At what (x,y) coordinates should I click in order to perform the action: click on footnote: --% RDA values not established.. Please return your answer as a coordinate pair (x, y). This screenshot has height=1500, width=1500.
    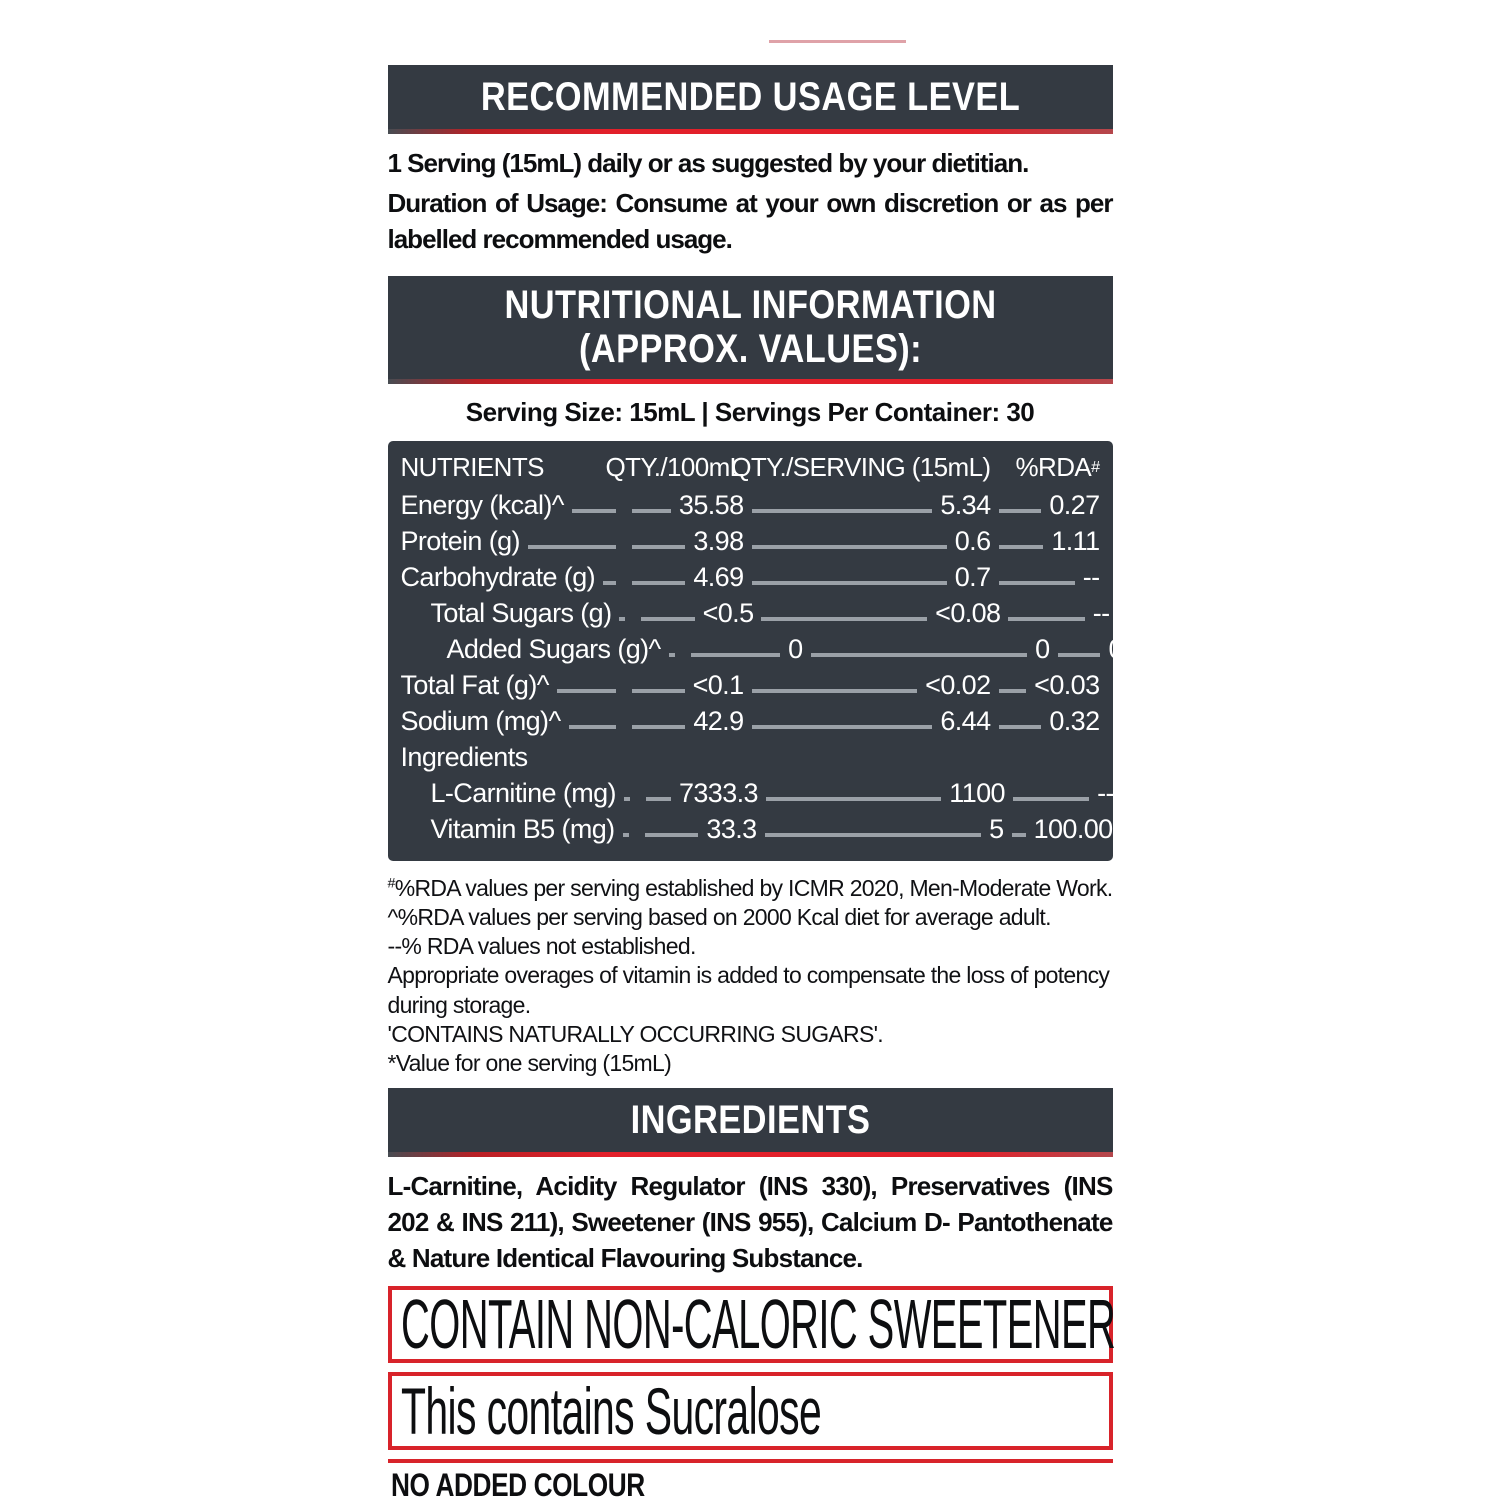
    Looking at the image, I should click on (542, 946).